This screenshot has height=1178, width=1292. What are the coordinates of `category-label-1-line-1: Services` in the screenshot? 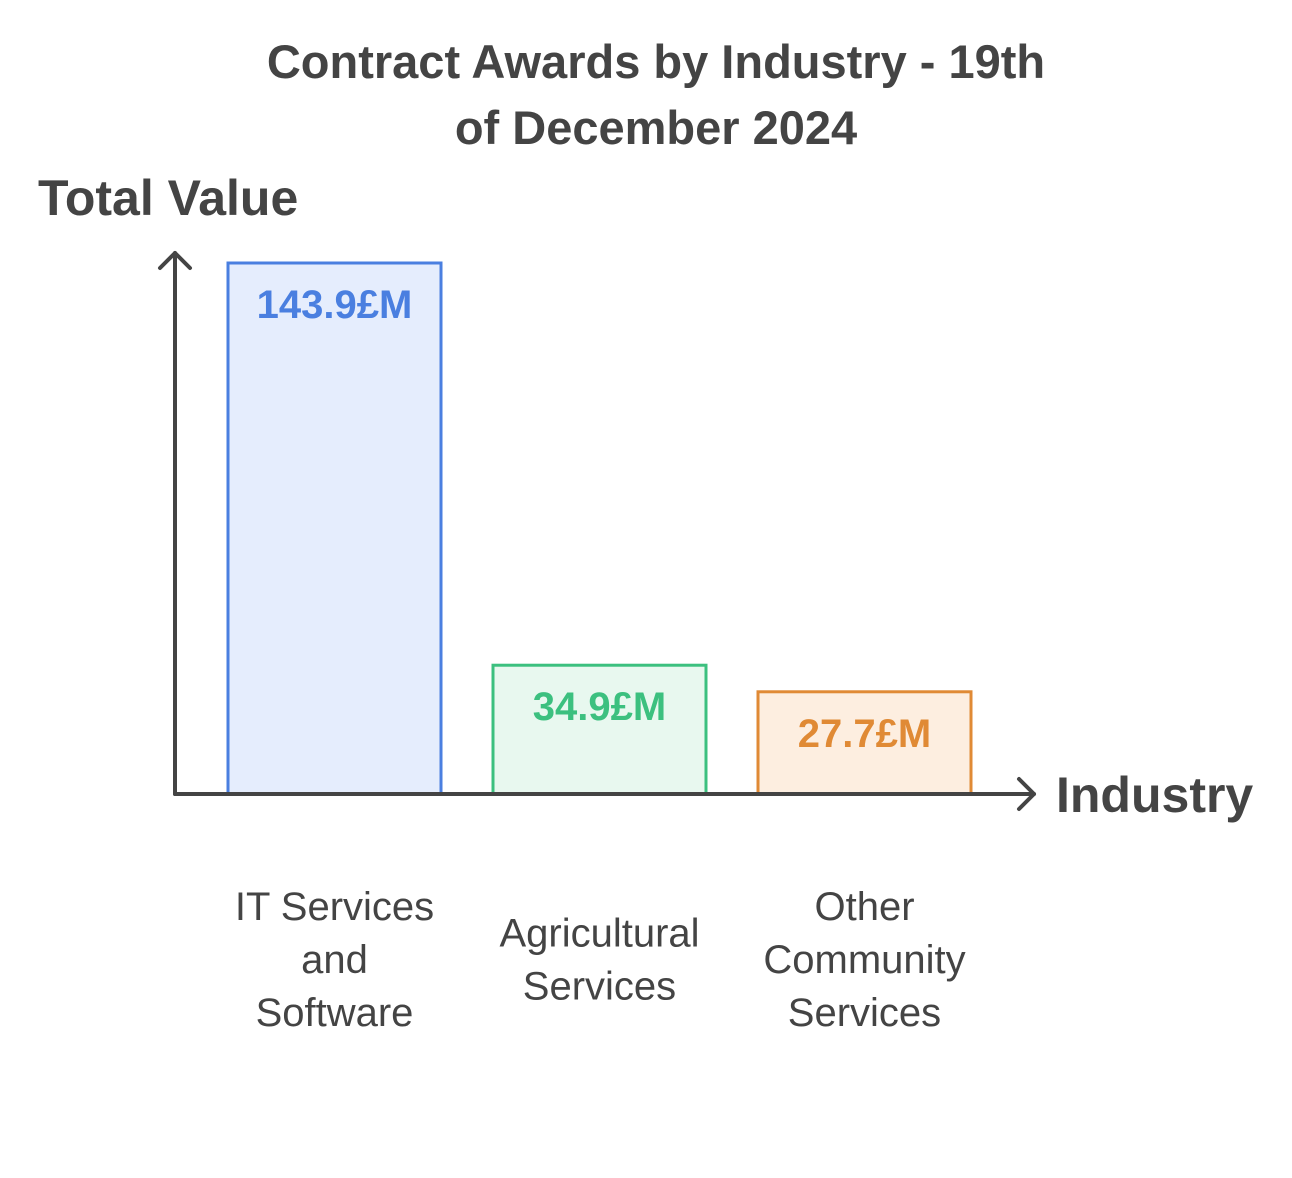 It's located at (599, 987).